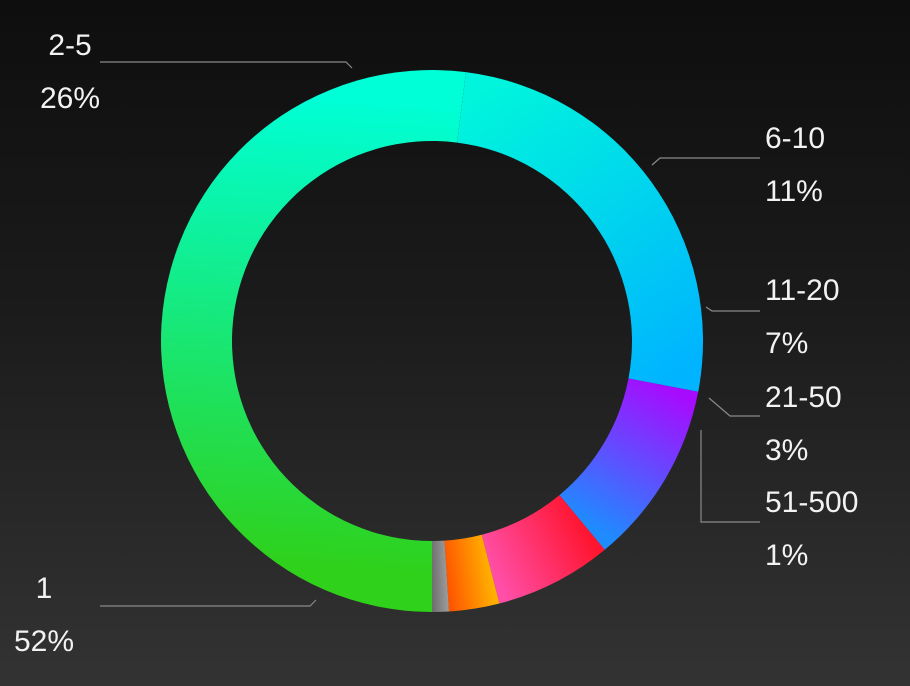 Image resolution: width=910 pixels, height=686 pixels. I want to click on slice-percent-2-5: 26%, so click(70, 98).